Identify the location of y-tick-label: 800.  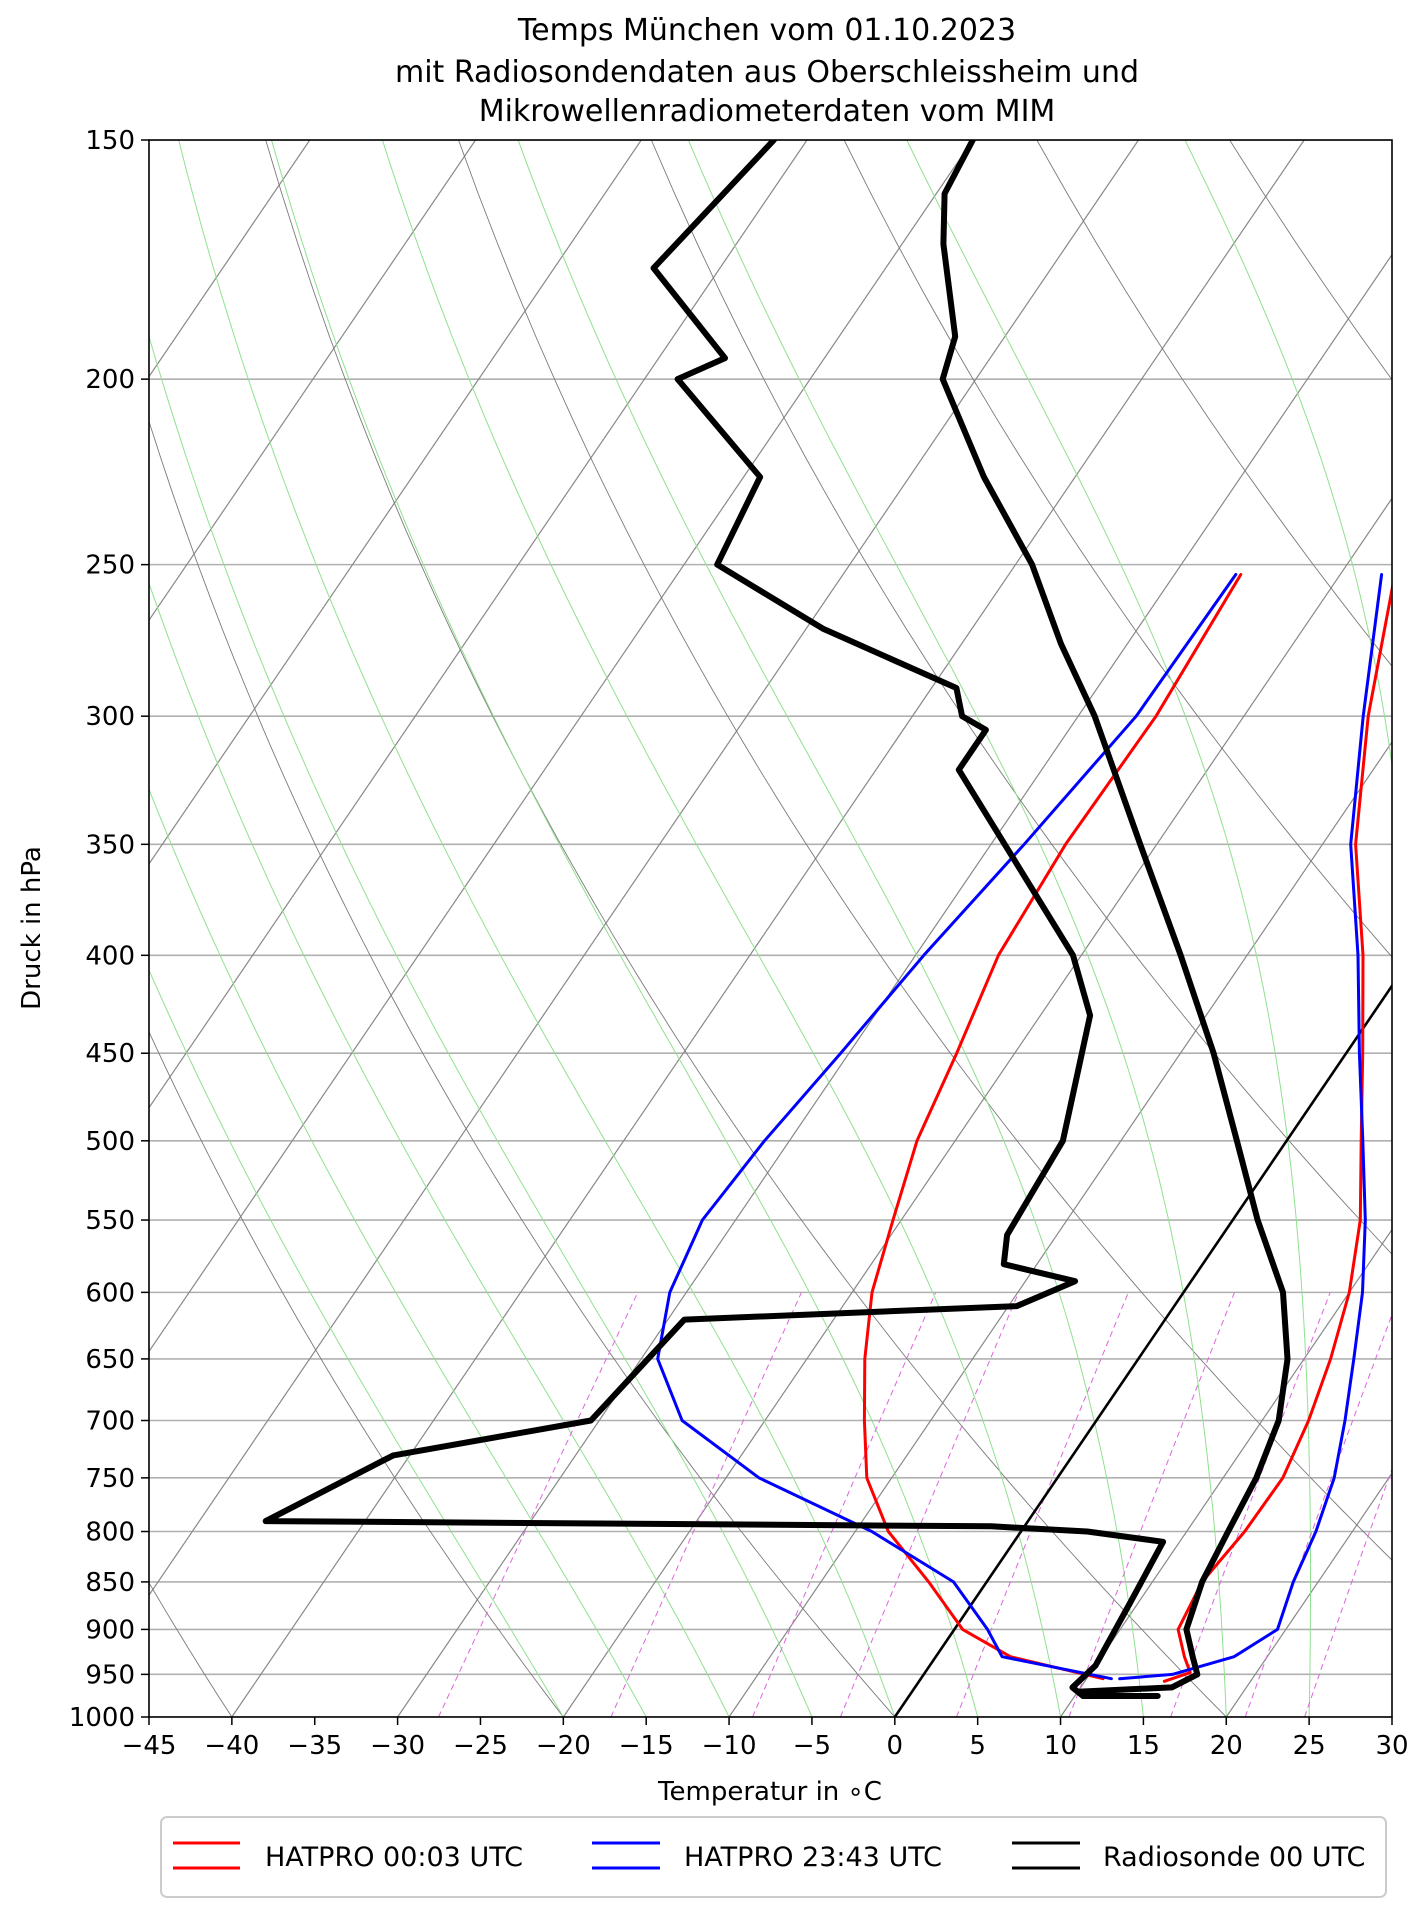
(110, 1533).